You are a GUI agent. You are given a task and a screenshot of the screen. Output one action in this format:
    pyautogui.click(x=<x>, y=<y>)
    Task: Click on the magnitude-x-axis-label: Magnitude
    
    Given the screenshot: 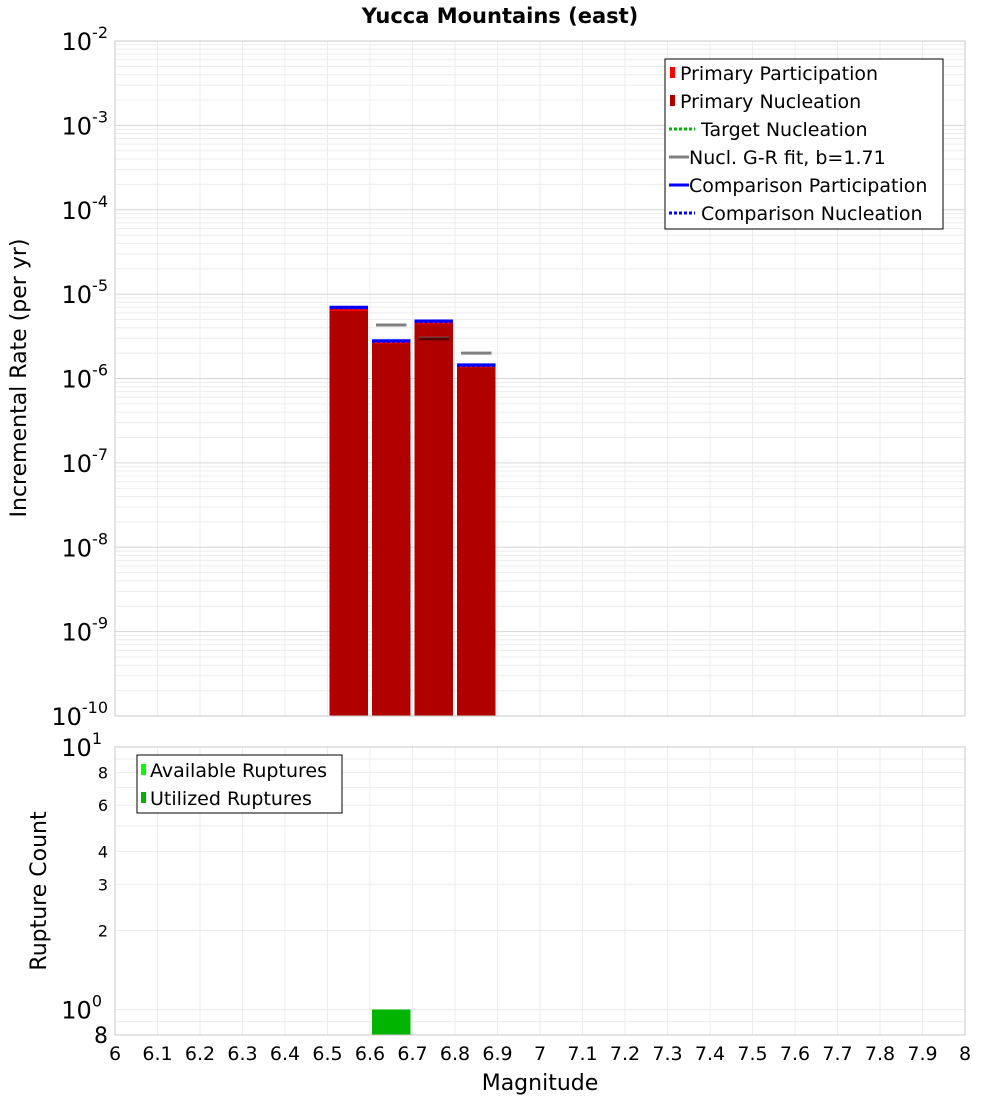 What is the action you would take?
    pyautogui.click(x=540, y=1083)
    